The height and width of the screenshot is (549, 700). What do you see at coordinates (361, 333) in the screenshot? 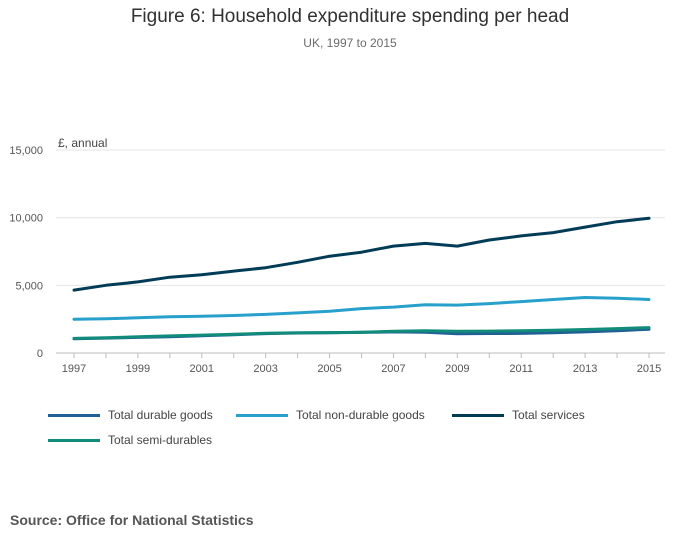
I see `series-line-total-semi-durables` at bounding box center [361, 333].